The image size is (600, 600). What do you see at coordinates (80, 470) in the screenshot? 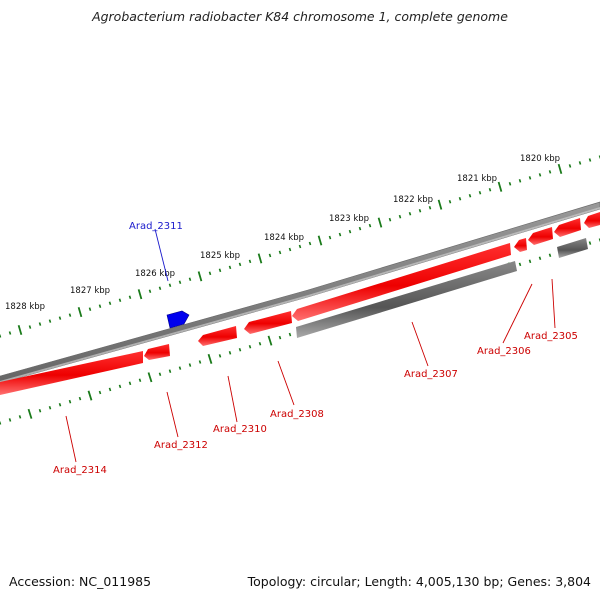
I see `gene-label-Arad_2314: Arad_2314` at bounding box center [80, 470].